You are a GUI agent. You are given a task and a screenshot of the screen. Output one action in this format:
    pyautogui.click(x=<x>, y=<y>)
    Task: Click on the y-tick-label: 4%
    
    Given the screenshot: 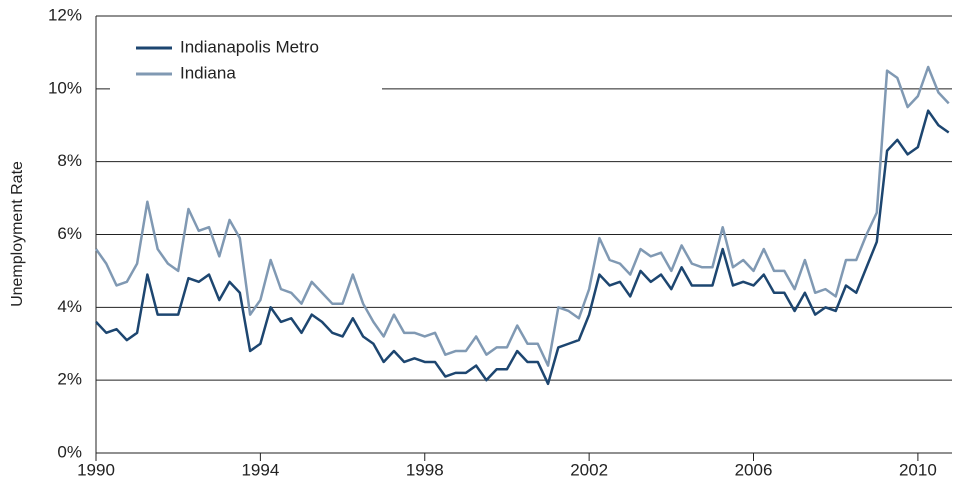 What is the action you would take?
    pyautogui.click(x=69, y=306)
    